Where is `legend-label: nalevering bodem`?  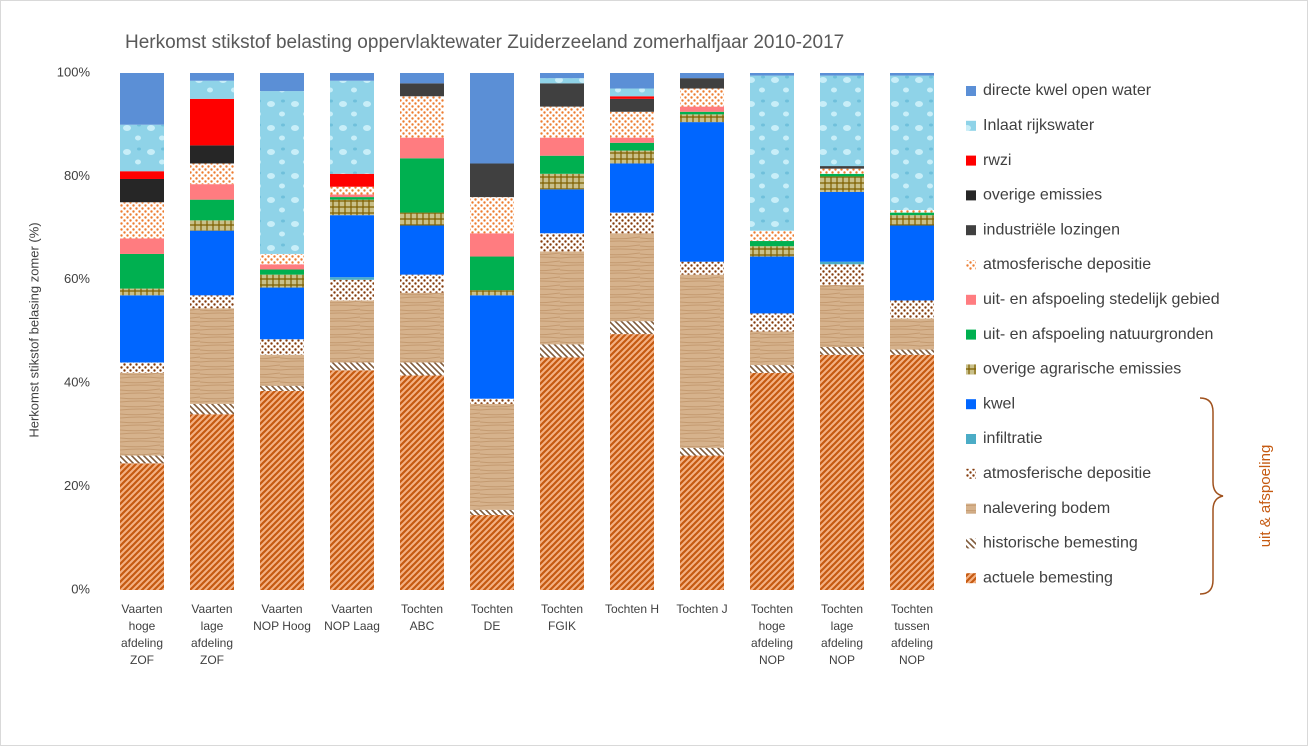 legend-label: nalevering bodem is located at coordinates (1046, 508).